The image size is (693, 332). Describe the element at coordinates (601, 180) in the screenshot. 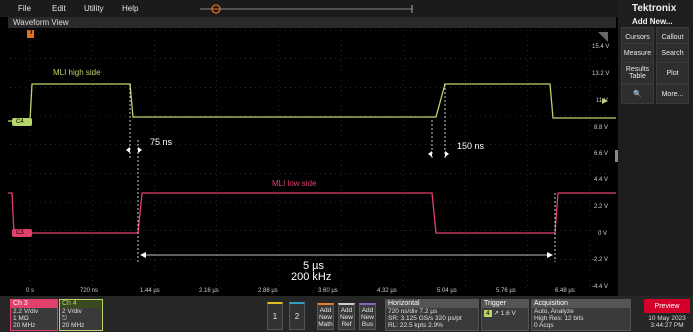

I see `y-label: 4.4 V` at that location.